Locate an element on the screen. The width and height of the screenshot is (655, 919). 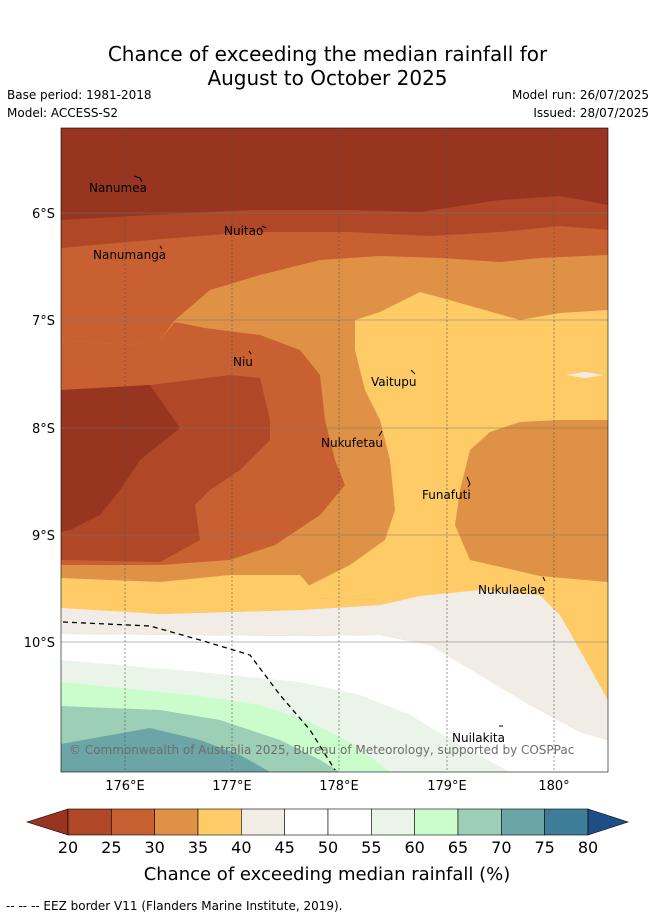
model-name: Model: ACCESS-S2 is located at coordinates (63, 113).